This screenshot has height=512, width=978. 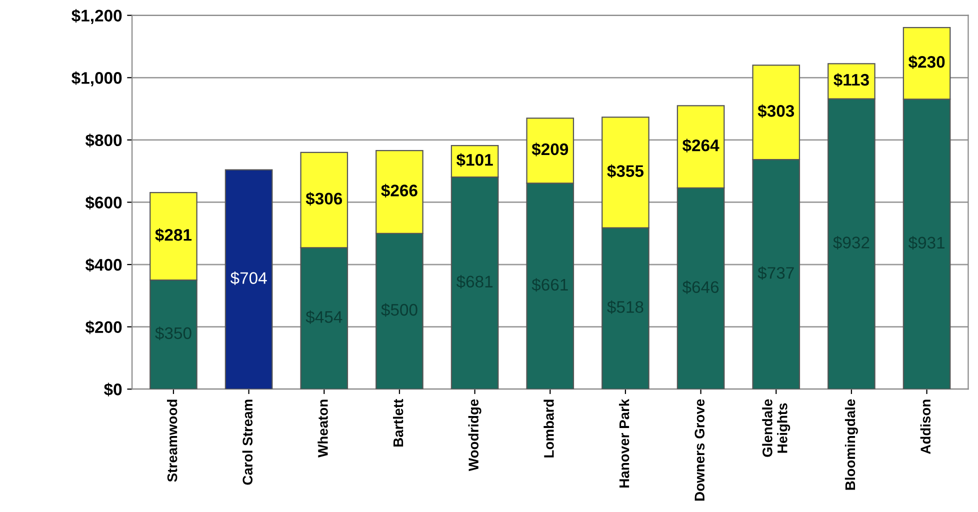 I want to click on y-tick-label: $600, so click(x=103, y=203).